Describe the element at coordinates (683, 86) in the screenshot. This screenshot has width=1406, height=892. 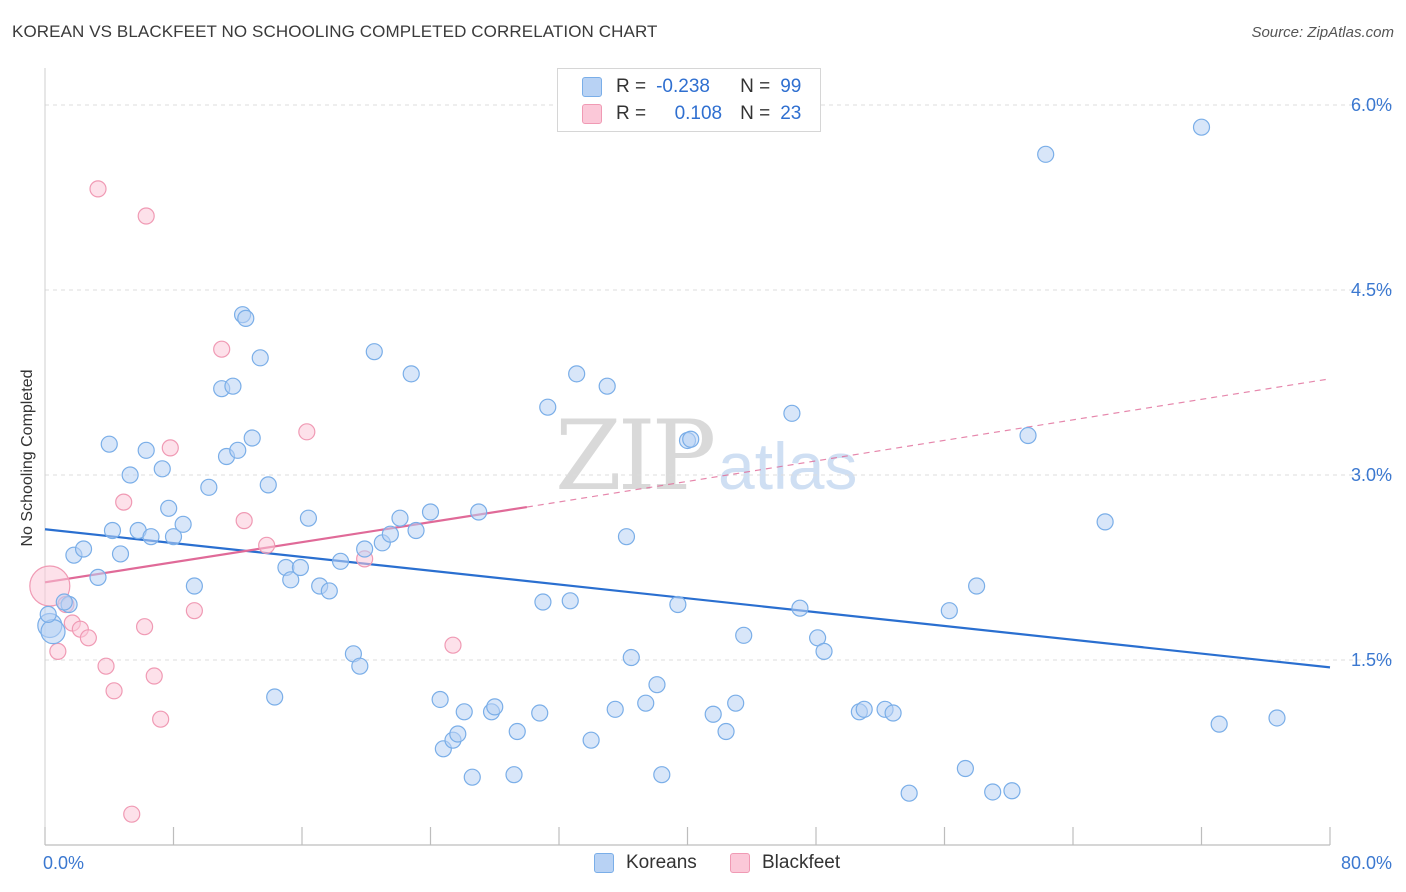
I see `legend-r-value: -0.238` at that location.